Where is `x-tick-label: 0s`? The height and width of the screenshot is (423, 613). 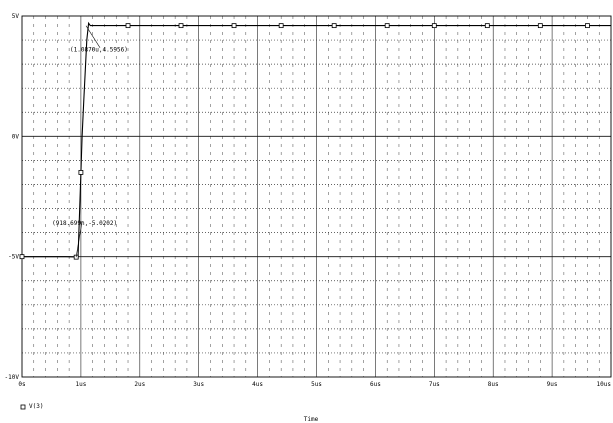
x-tick-label: 0s is located at coordinates (22, 384).